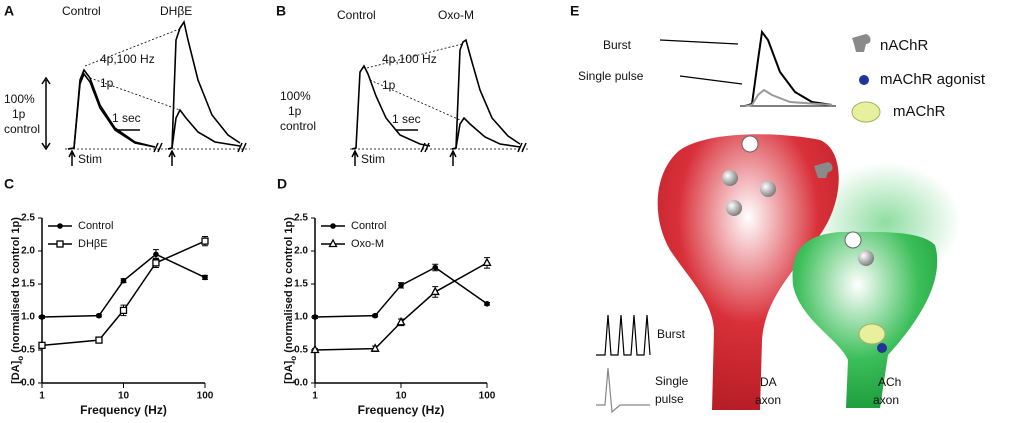 This screenshot has width=1028, height=423. I want to click on y-label-part: [DA], so click(16, 372).